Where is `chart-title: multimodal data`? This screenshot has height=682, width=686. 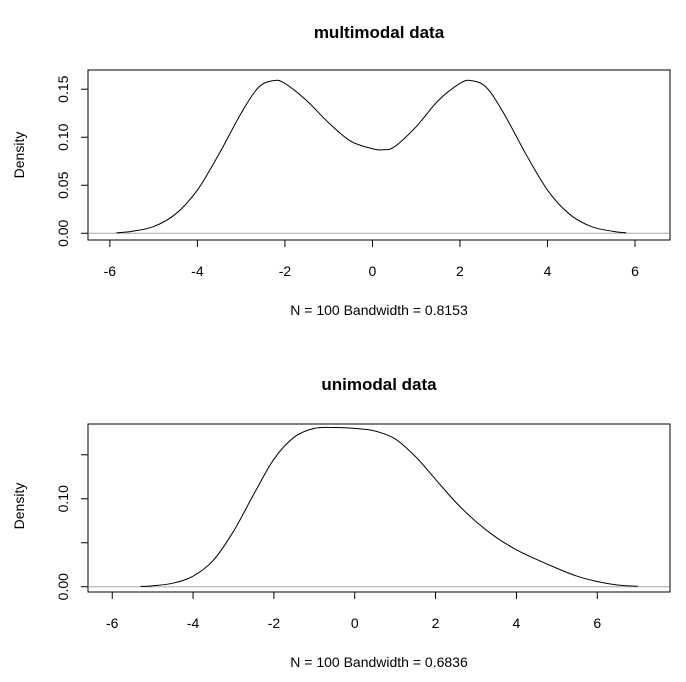 chart-title: multimodal data is located at coordinates (379, 32).